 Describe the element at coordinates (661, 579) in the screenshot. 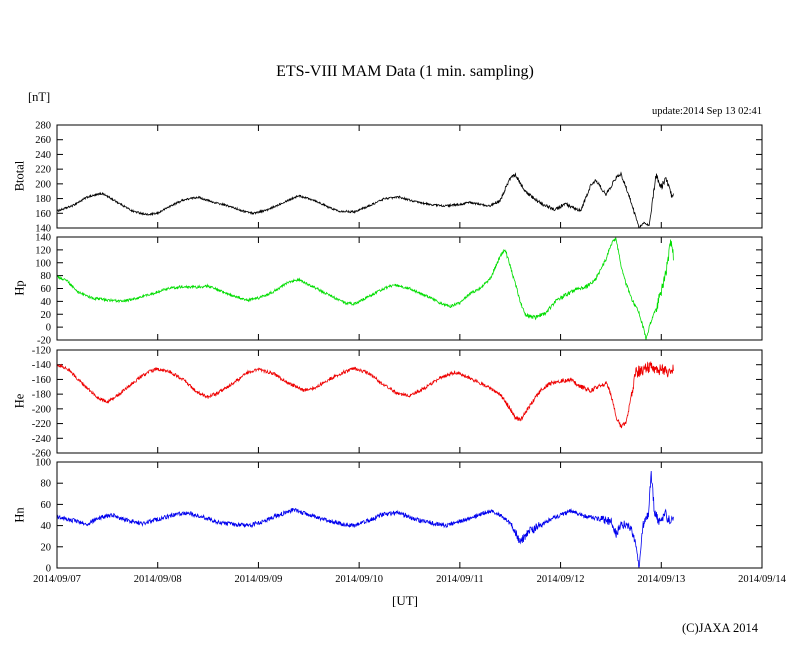

I see `x-tick-label: 2014/09/13` at that location.